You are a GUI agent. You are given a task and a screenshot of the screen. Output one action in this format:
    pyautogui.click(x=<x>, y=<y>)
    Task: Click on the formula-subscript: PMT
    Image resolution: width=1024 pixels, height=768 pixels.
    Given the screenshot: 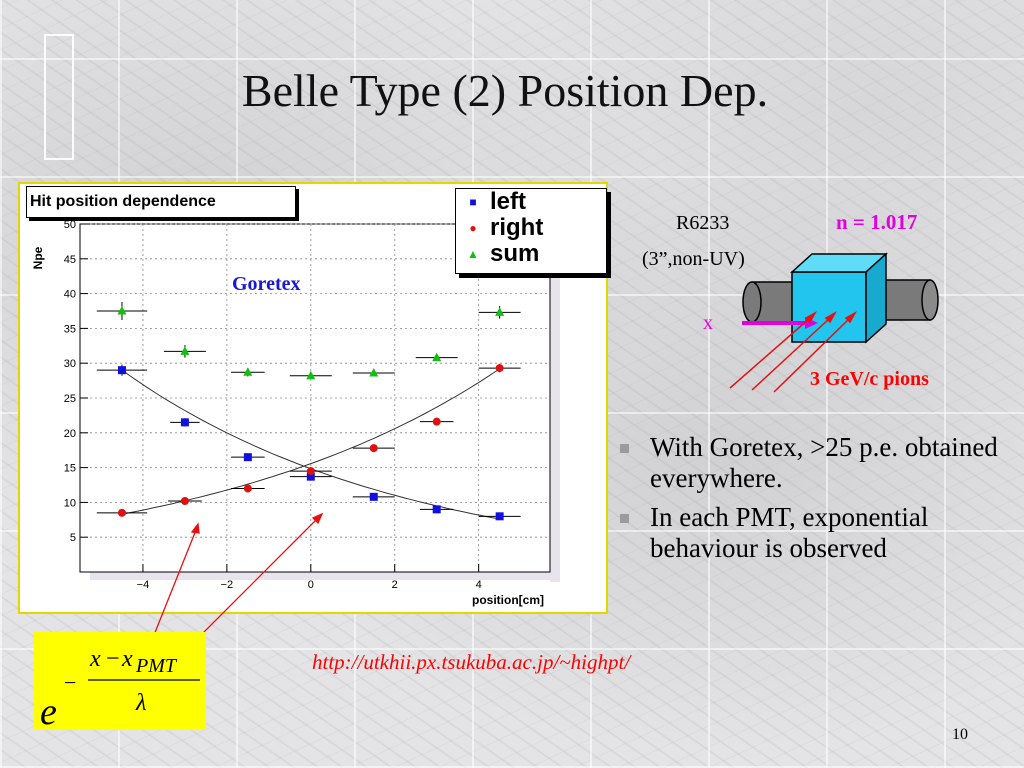 What is the action you would take?
    pyautogui.click(x=156, y=666)
    